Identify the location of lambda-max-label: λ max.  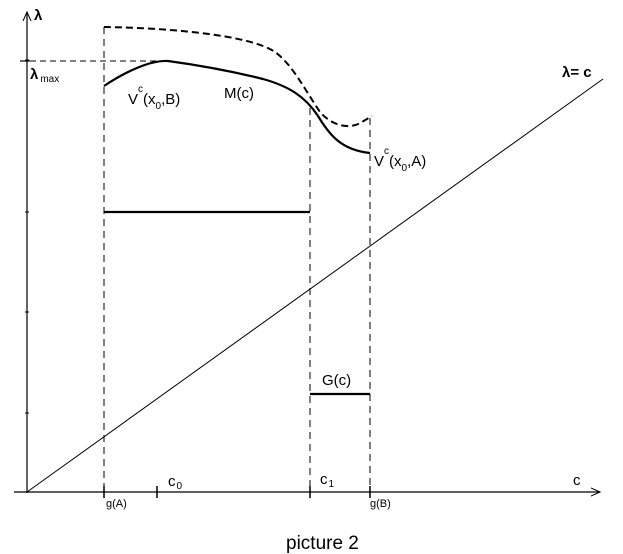
(44, 75).